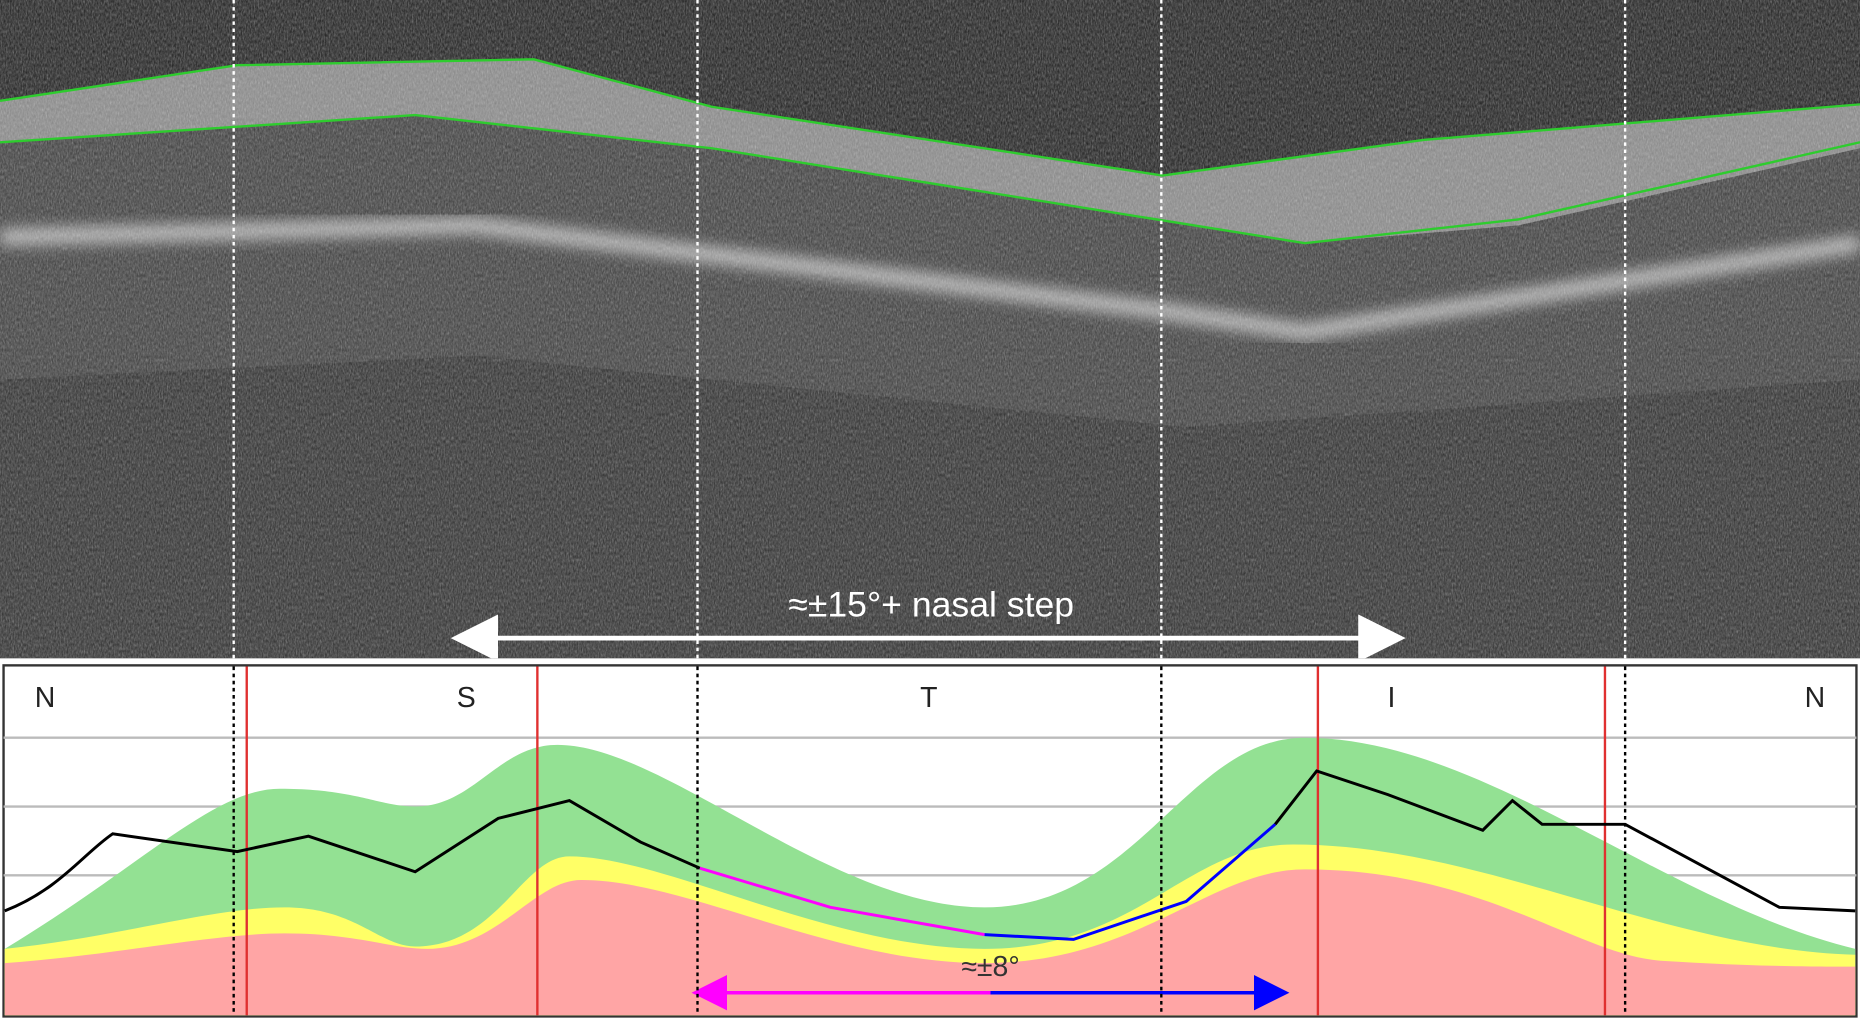 The width and height of the screenshot is (1860, 1020). What do you see at coordinates (466, 698) in the screenshot?
I see `sector-label: S` at bounding box center [466, 698].